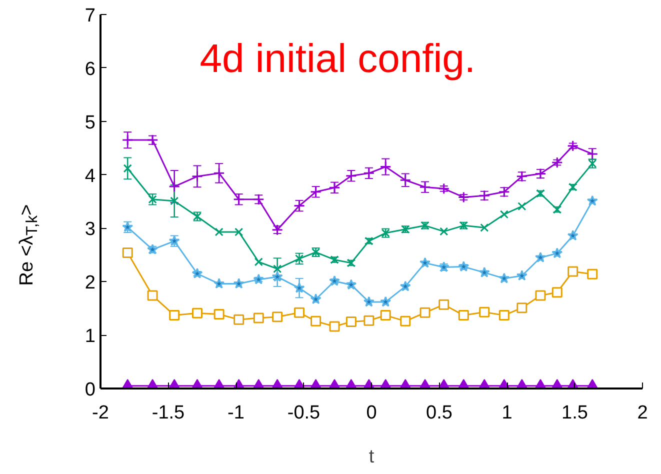  I want to click on x-tick-label: 1.5, so click(575, 413).